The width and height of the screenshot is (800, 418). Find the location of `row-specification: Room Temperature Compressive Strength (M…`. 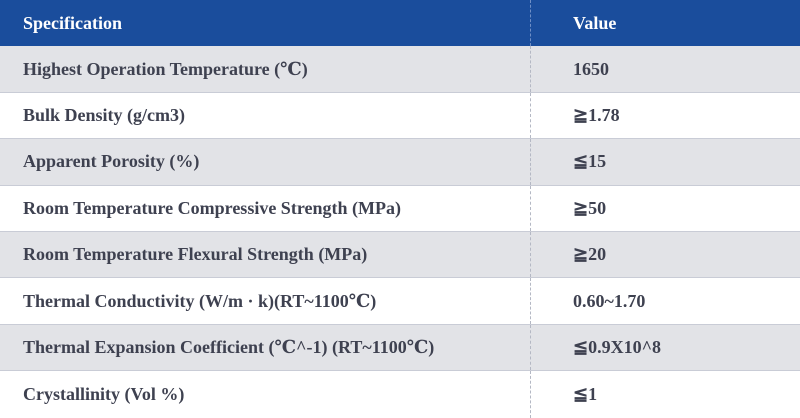

row-specification: Room Temperature Compressive Strength (M… is located at coordinates (265, 208).